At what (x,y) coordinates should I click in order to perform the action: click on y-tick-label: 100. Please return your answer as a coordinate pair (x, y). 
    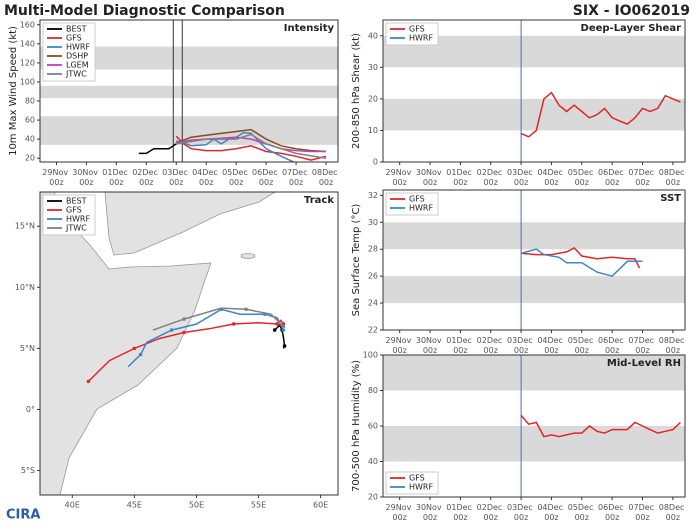
    Looking at the image, I should click on (27, 81).